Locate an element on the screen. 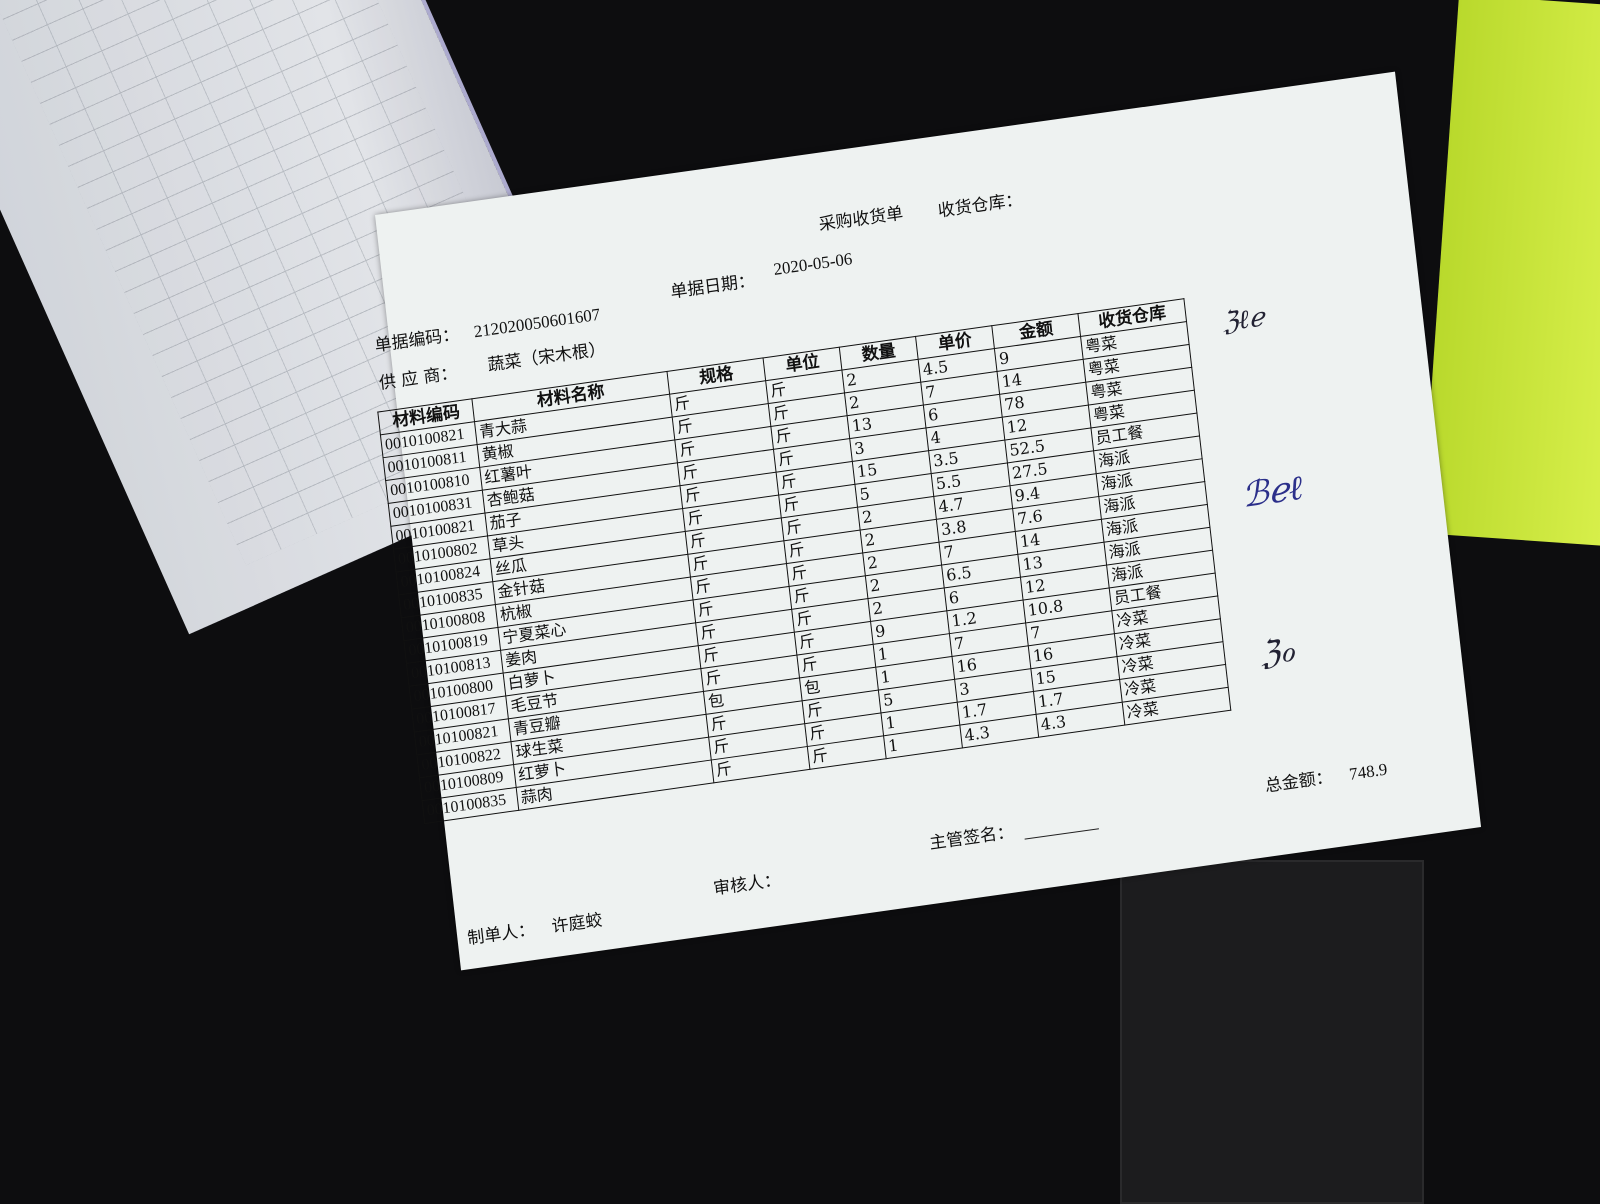  handwritten-signature: ℨℴ is located at coordinates (1277, 651).